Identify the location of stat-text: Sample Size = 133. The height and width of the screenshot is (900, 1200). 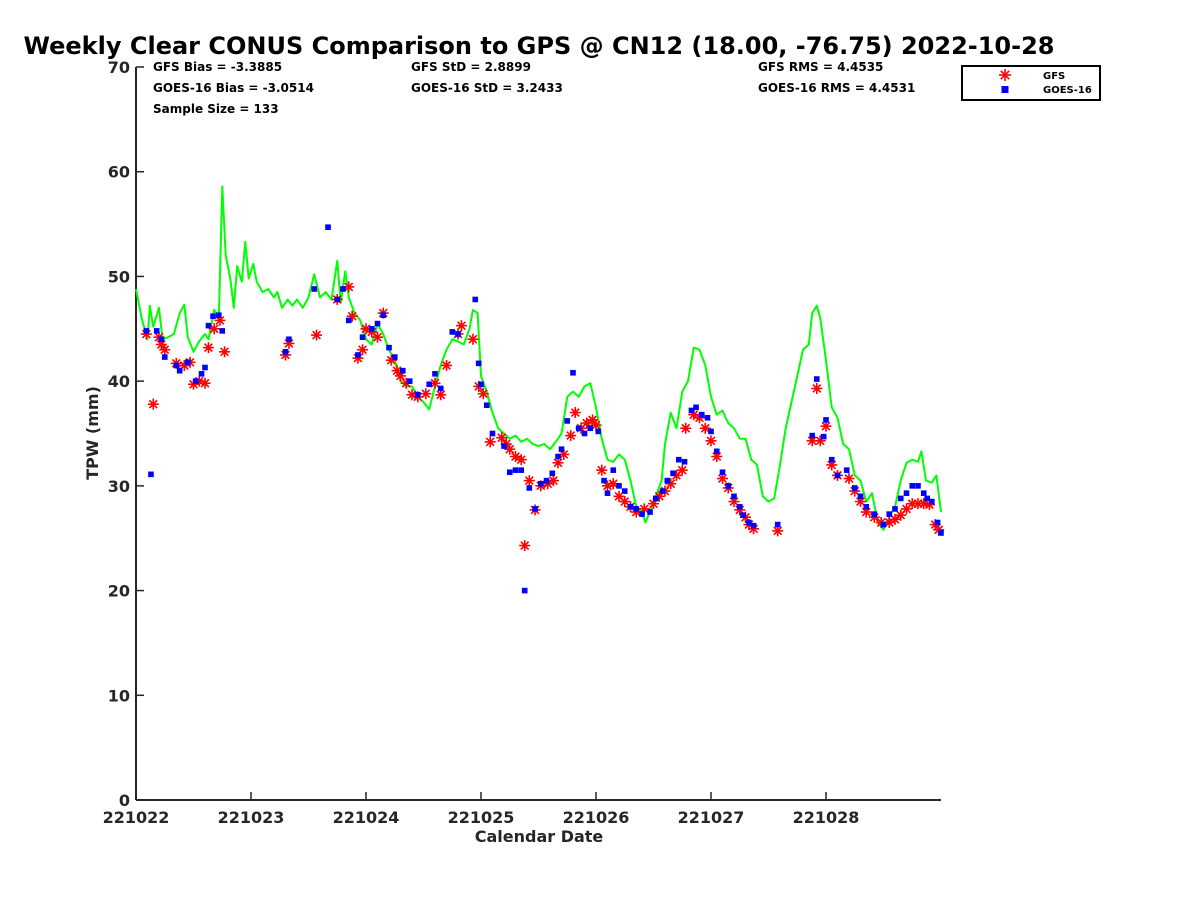
(216, 109).